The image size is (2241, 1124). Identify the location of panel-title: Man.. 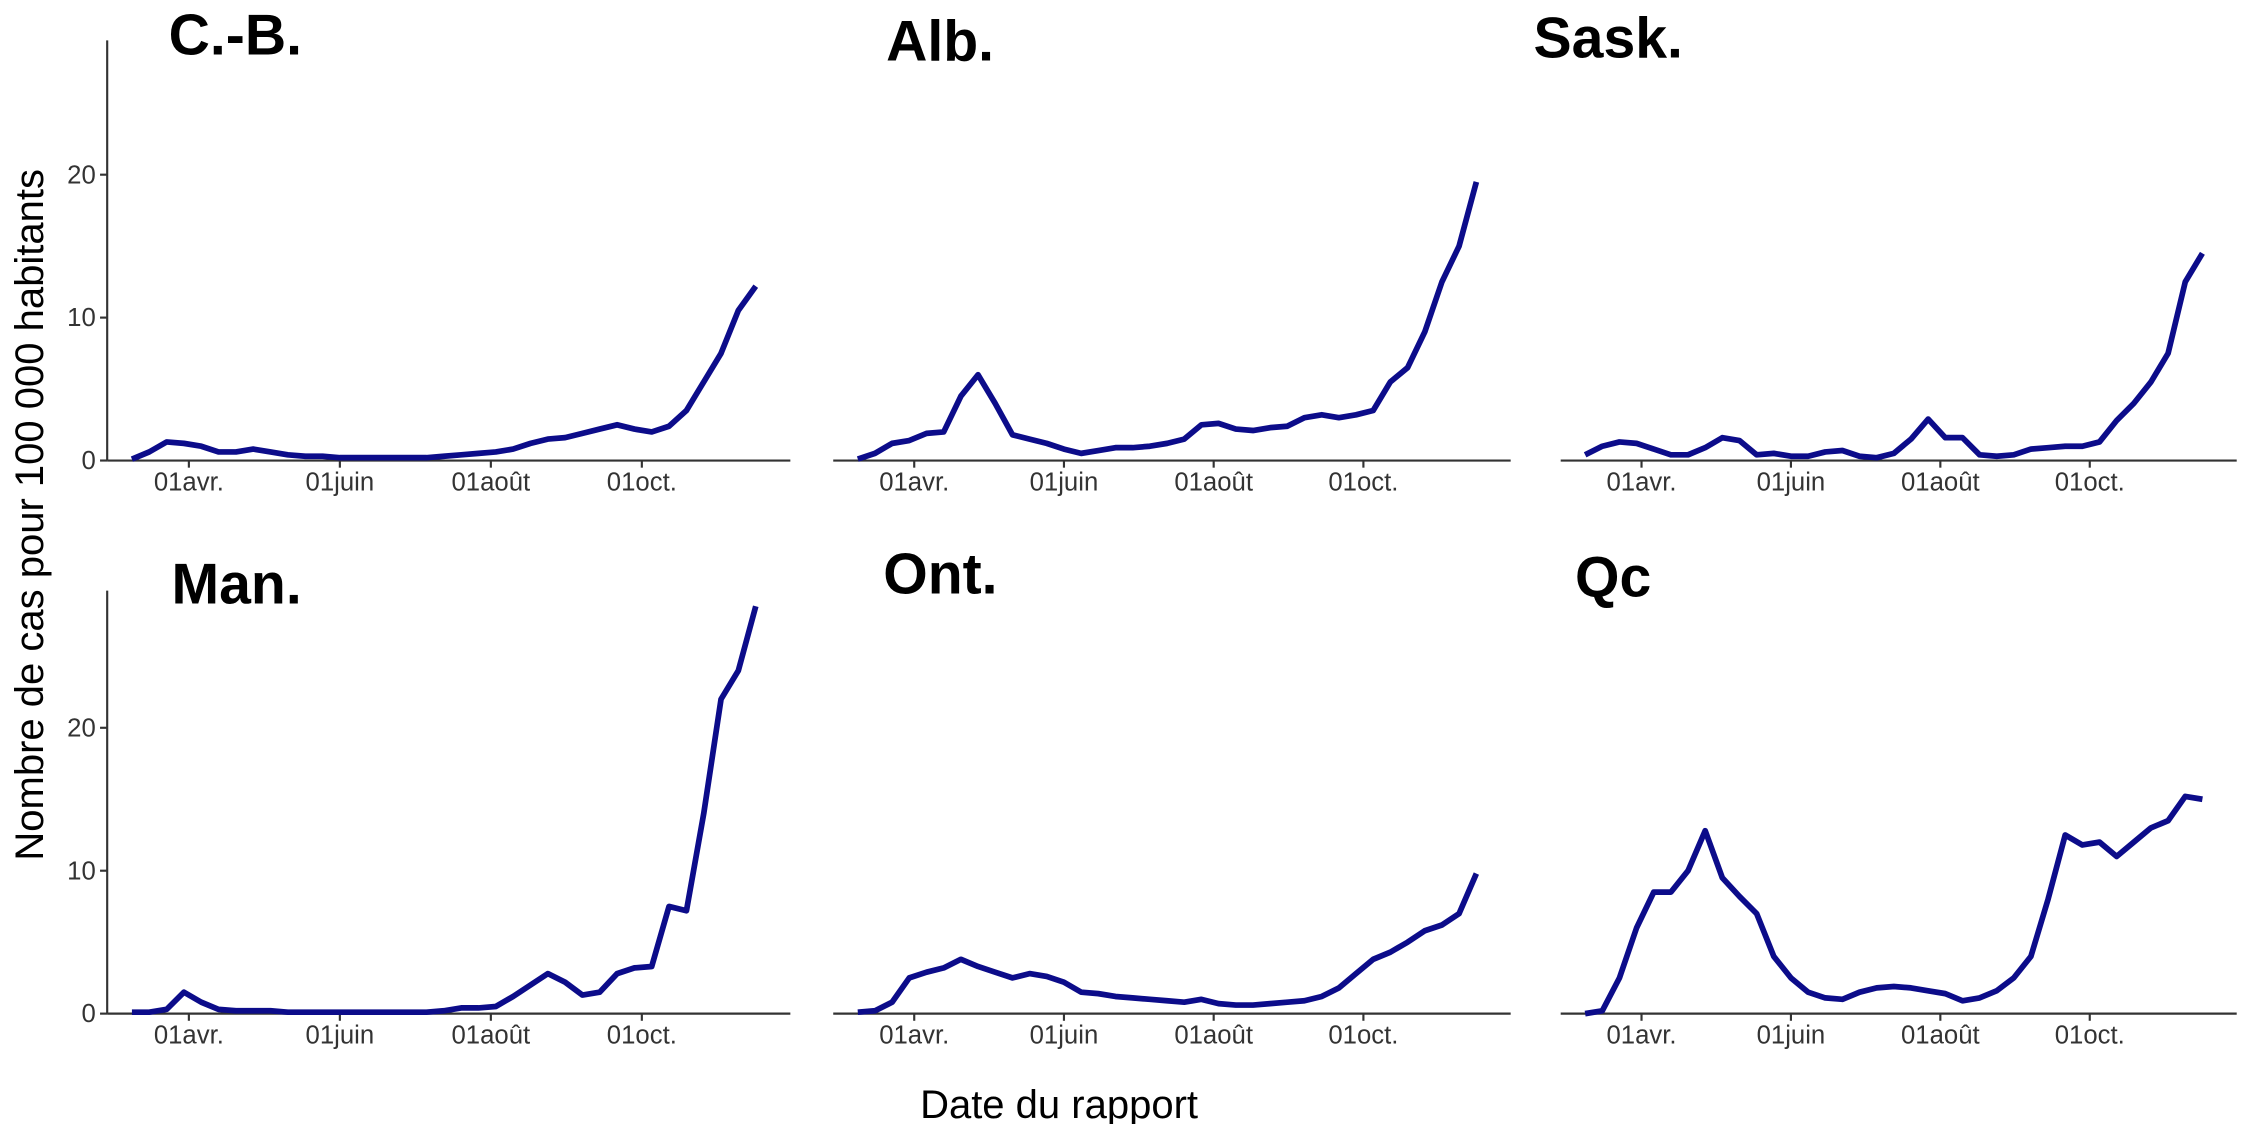
(237, 584).